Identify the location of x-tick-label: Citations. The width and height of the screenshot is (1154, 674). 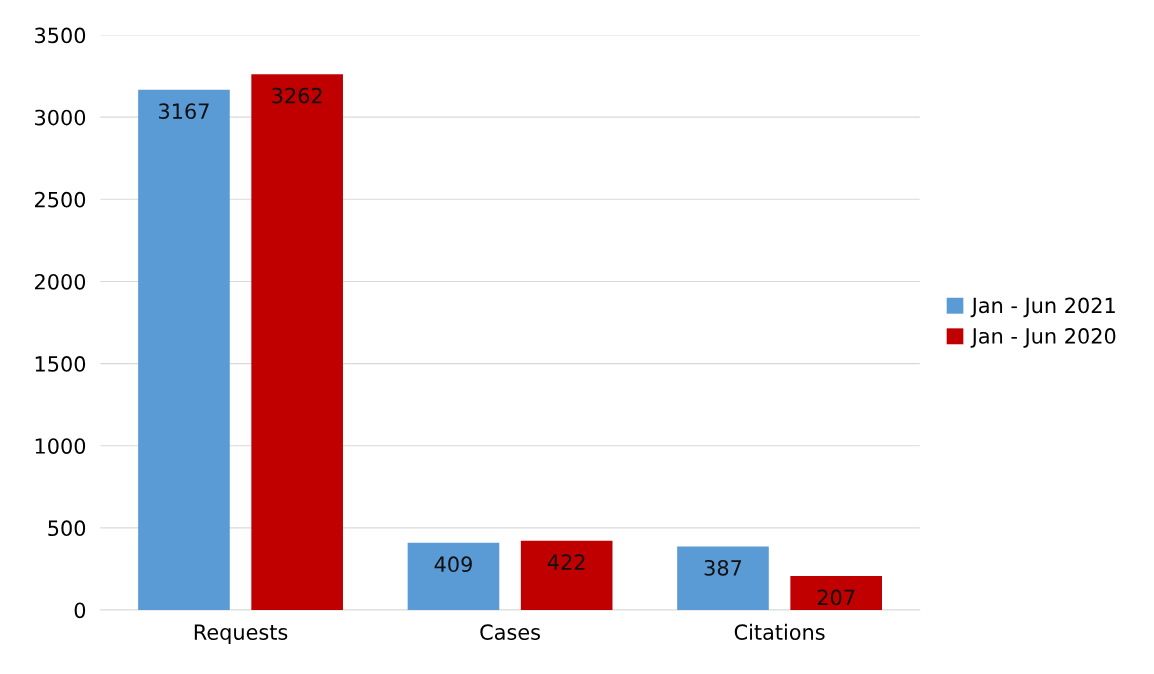
(779, 631).